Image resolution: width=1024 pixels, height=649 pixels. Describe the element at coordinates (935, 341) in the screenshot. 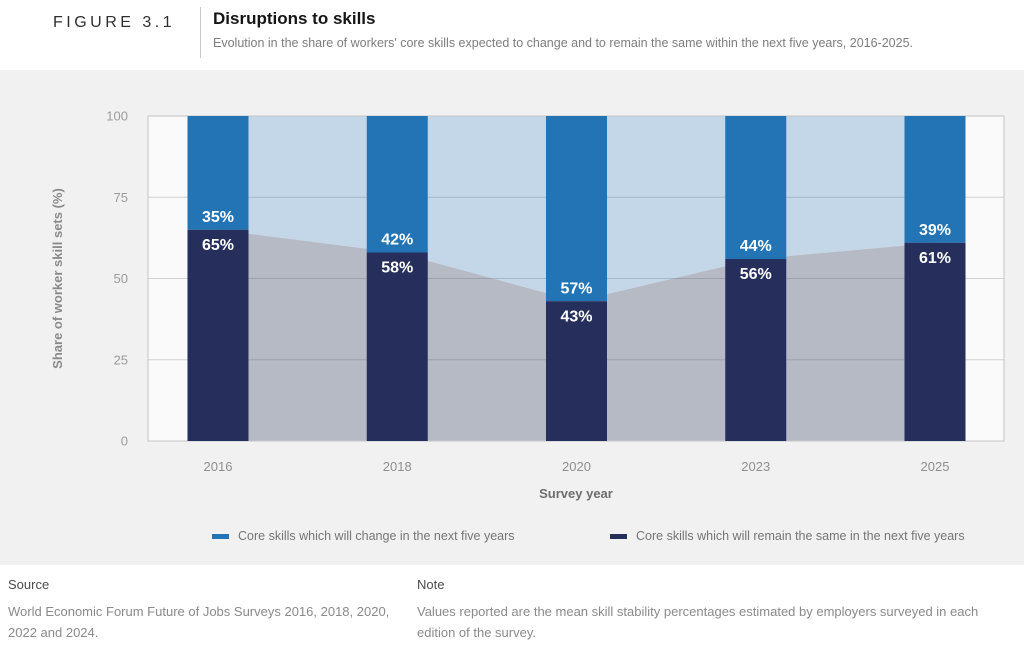

I see `bar-remain-2025` at that location.